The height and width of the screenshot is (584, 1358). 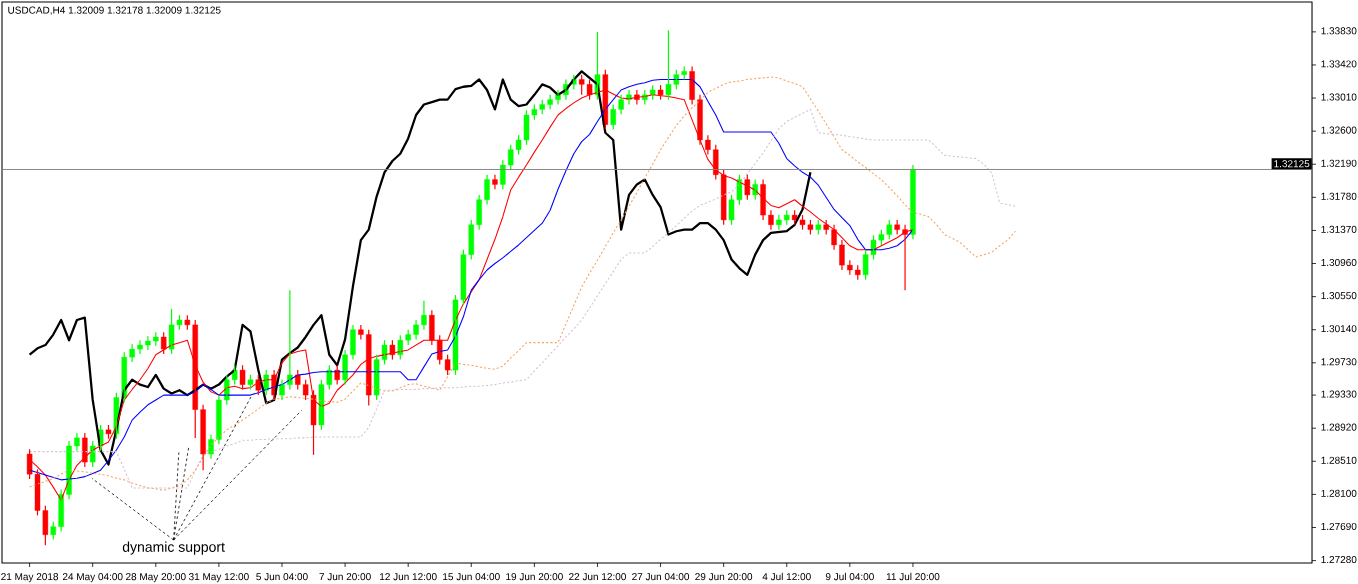 I want to click on y-tick-label: 1.30550, so click(x=1339, y=296).